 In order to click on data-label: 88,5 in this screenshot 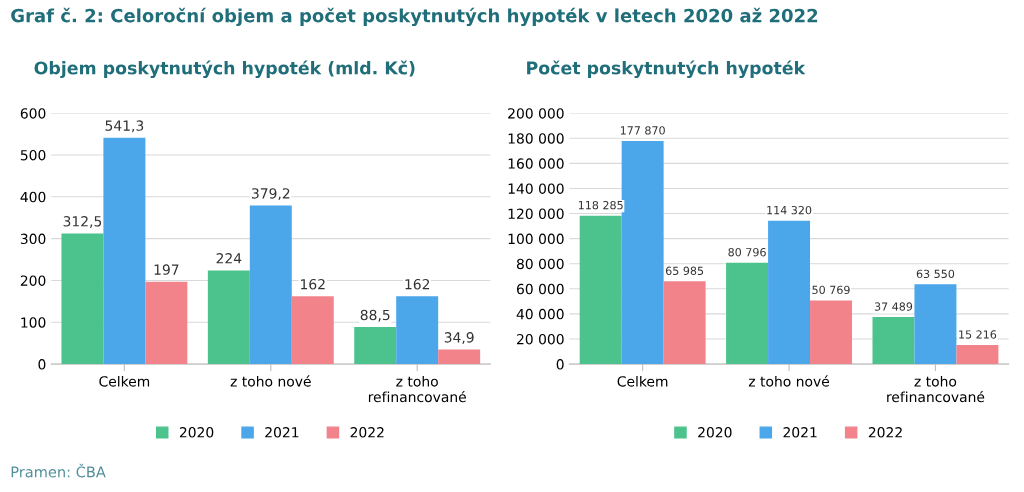, I will do `click(375, 315)`.